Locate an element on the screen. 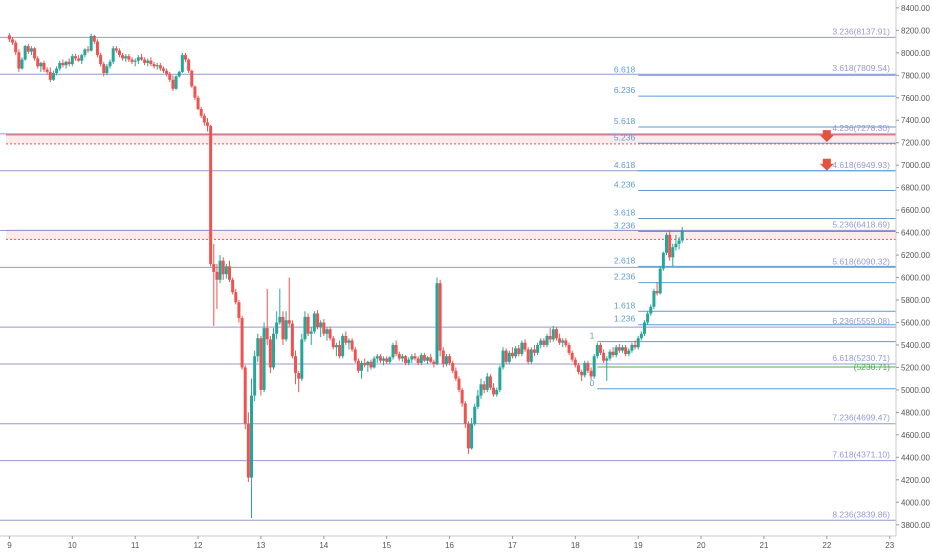 Image resolution: width=932 pixels, height=555 pixels. x-tick-label: 22 is located at coordinates (826, 545).